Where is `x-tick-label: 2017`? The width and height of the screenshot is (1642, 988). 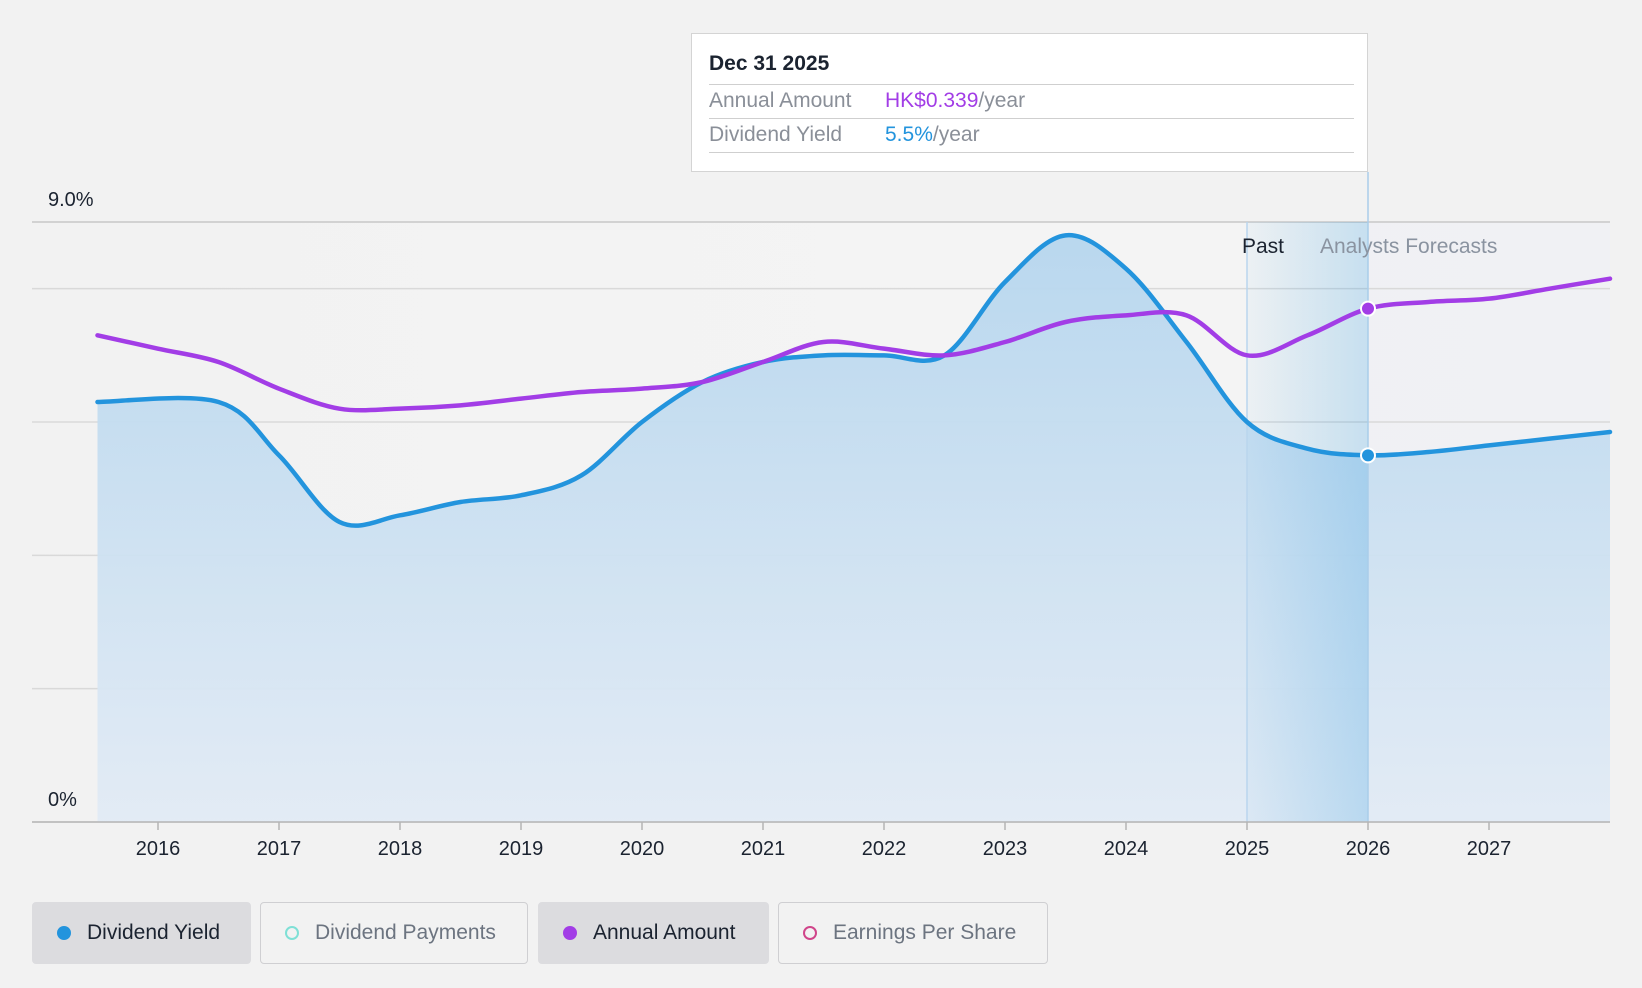
x-tick-label: 2017 is located at coordinates (279, 849).